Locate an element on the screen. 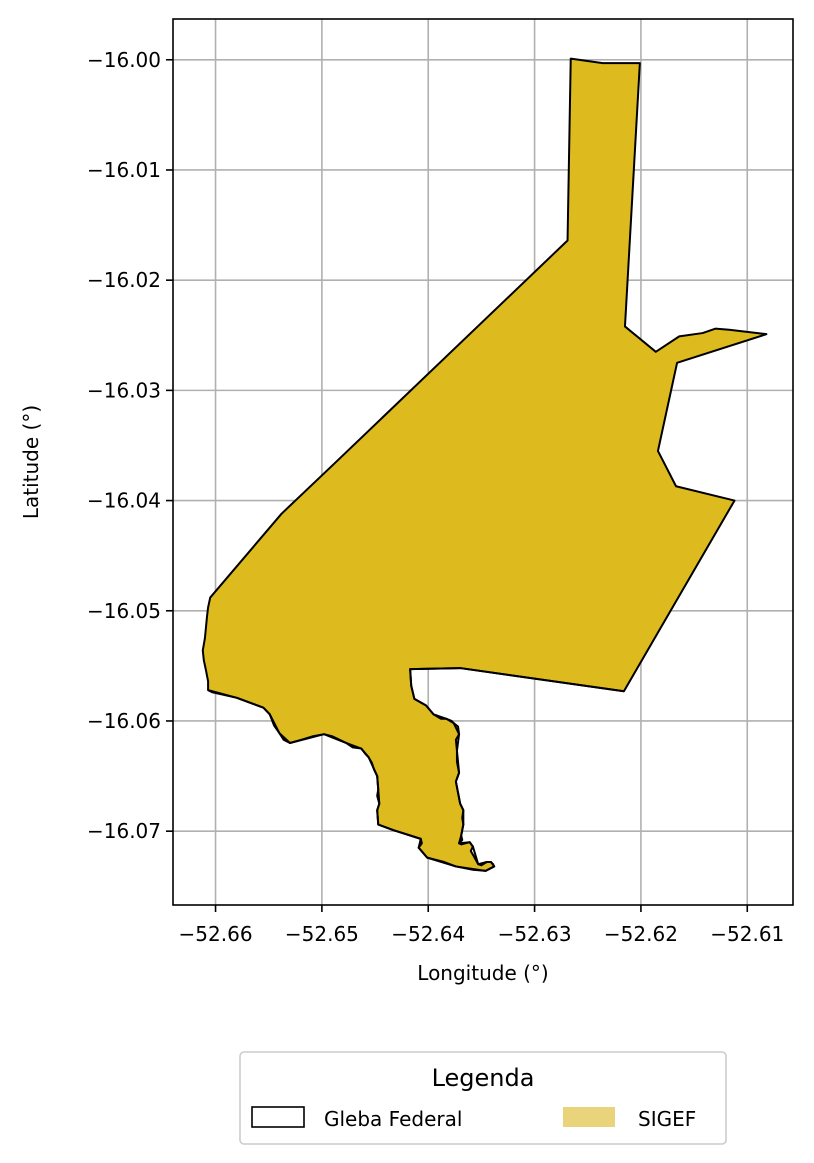  y-axis-label: Latitude (°) is located at coordinates (31, 462).